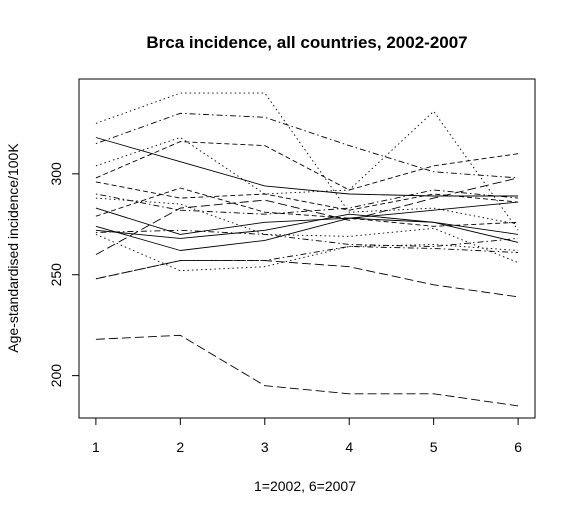  What do you see at coordinates (56, 275) in the screenshot?
I see `y-tick-label: 250` at bounding box center [56, 275].